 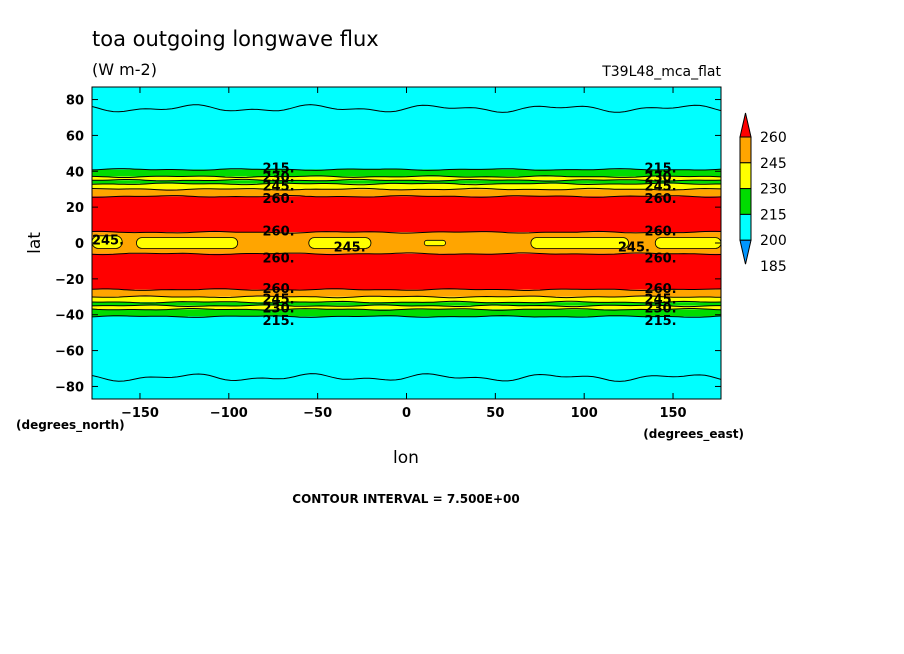 What do you see at coordinates (69, 387) in the screenshot?
I see `y-tick-label: −80` at bounding box center [69, 387].